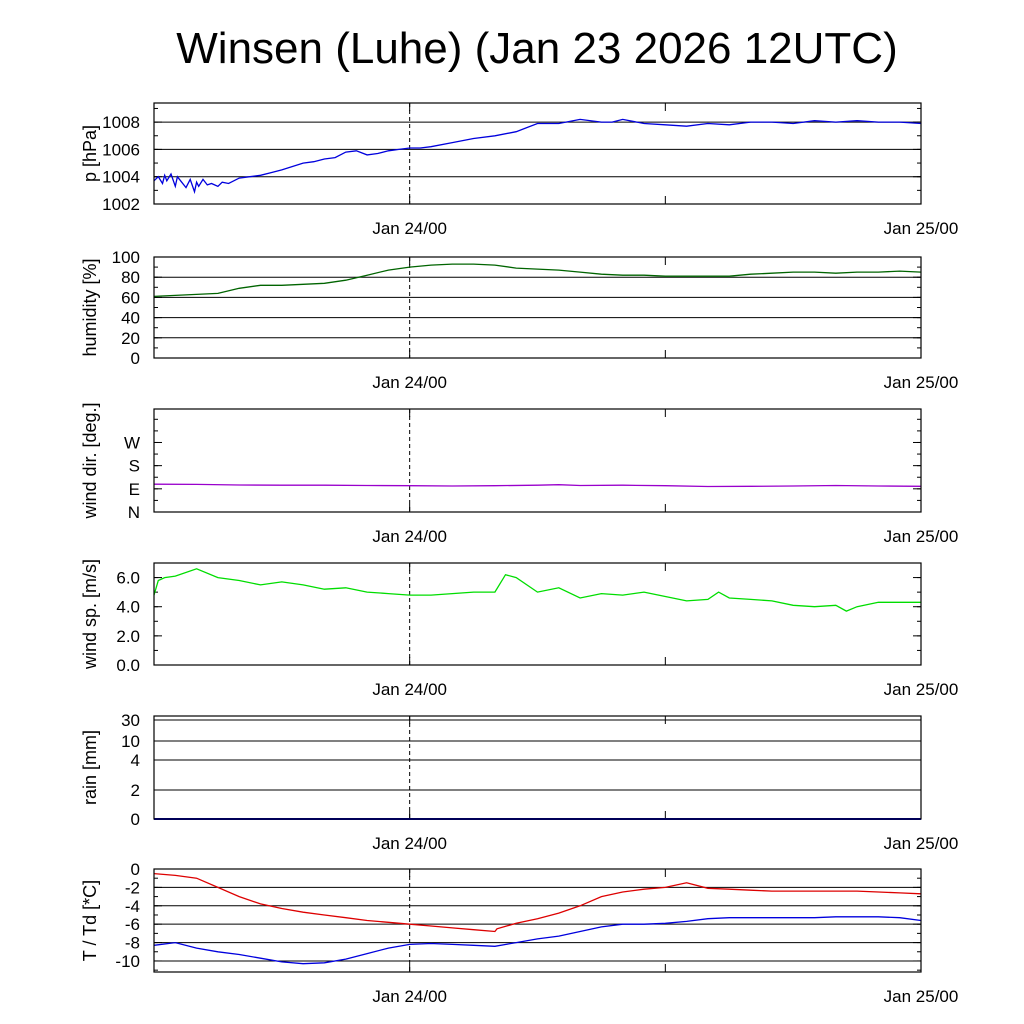  Describe the element at coordinates (130, 297) in the screenshot. I see `y-tick-label: 60` at that location.